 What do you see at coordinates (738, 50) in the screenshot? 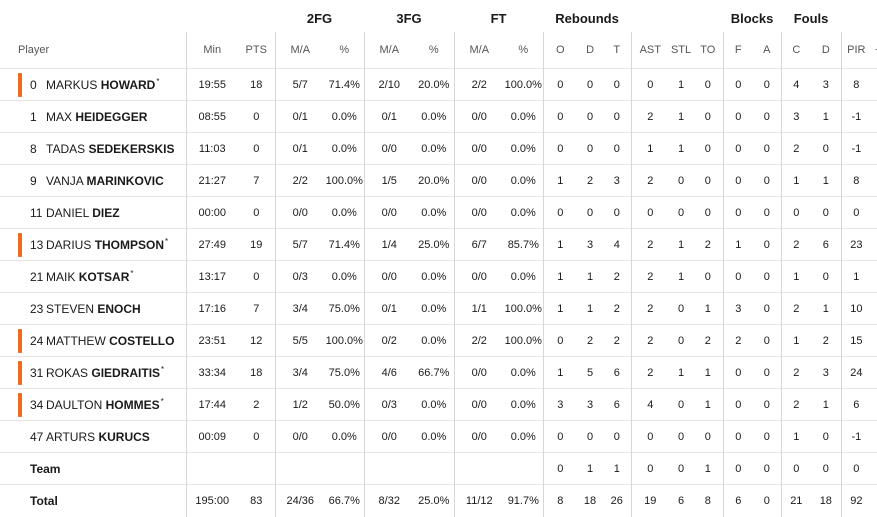
I see `col-blk-f: F` at bounding box center [738, 50].